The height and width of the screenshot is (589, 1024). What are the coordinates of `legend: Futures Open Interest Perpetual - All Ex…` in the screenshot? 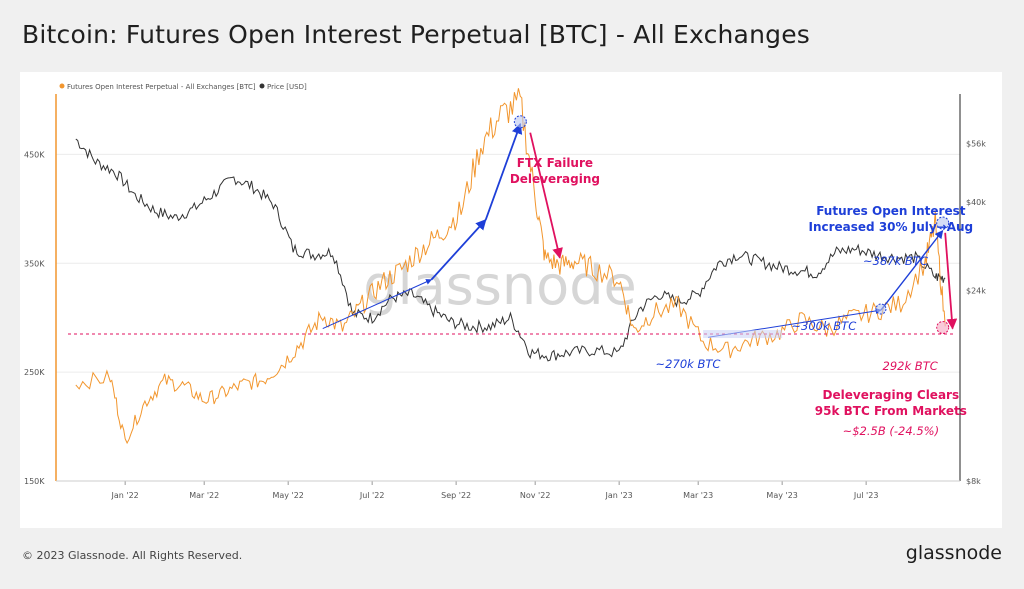 It's located at (183, 87).